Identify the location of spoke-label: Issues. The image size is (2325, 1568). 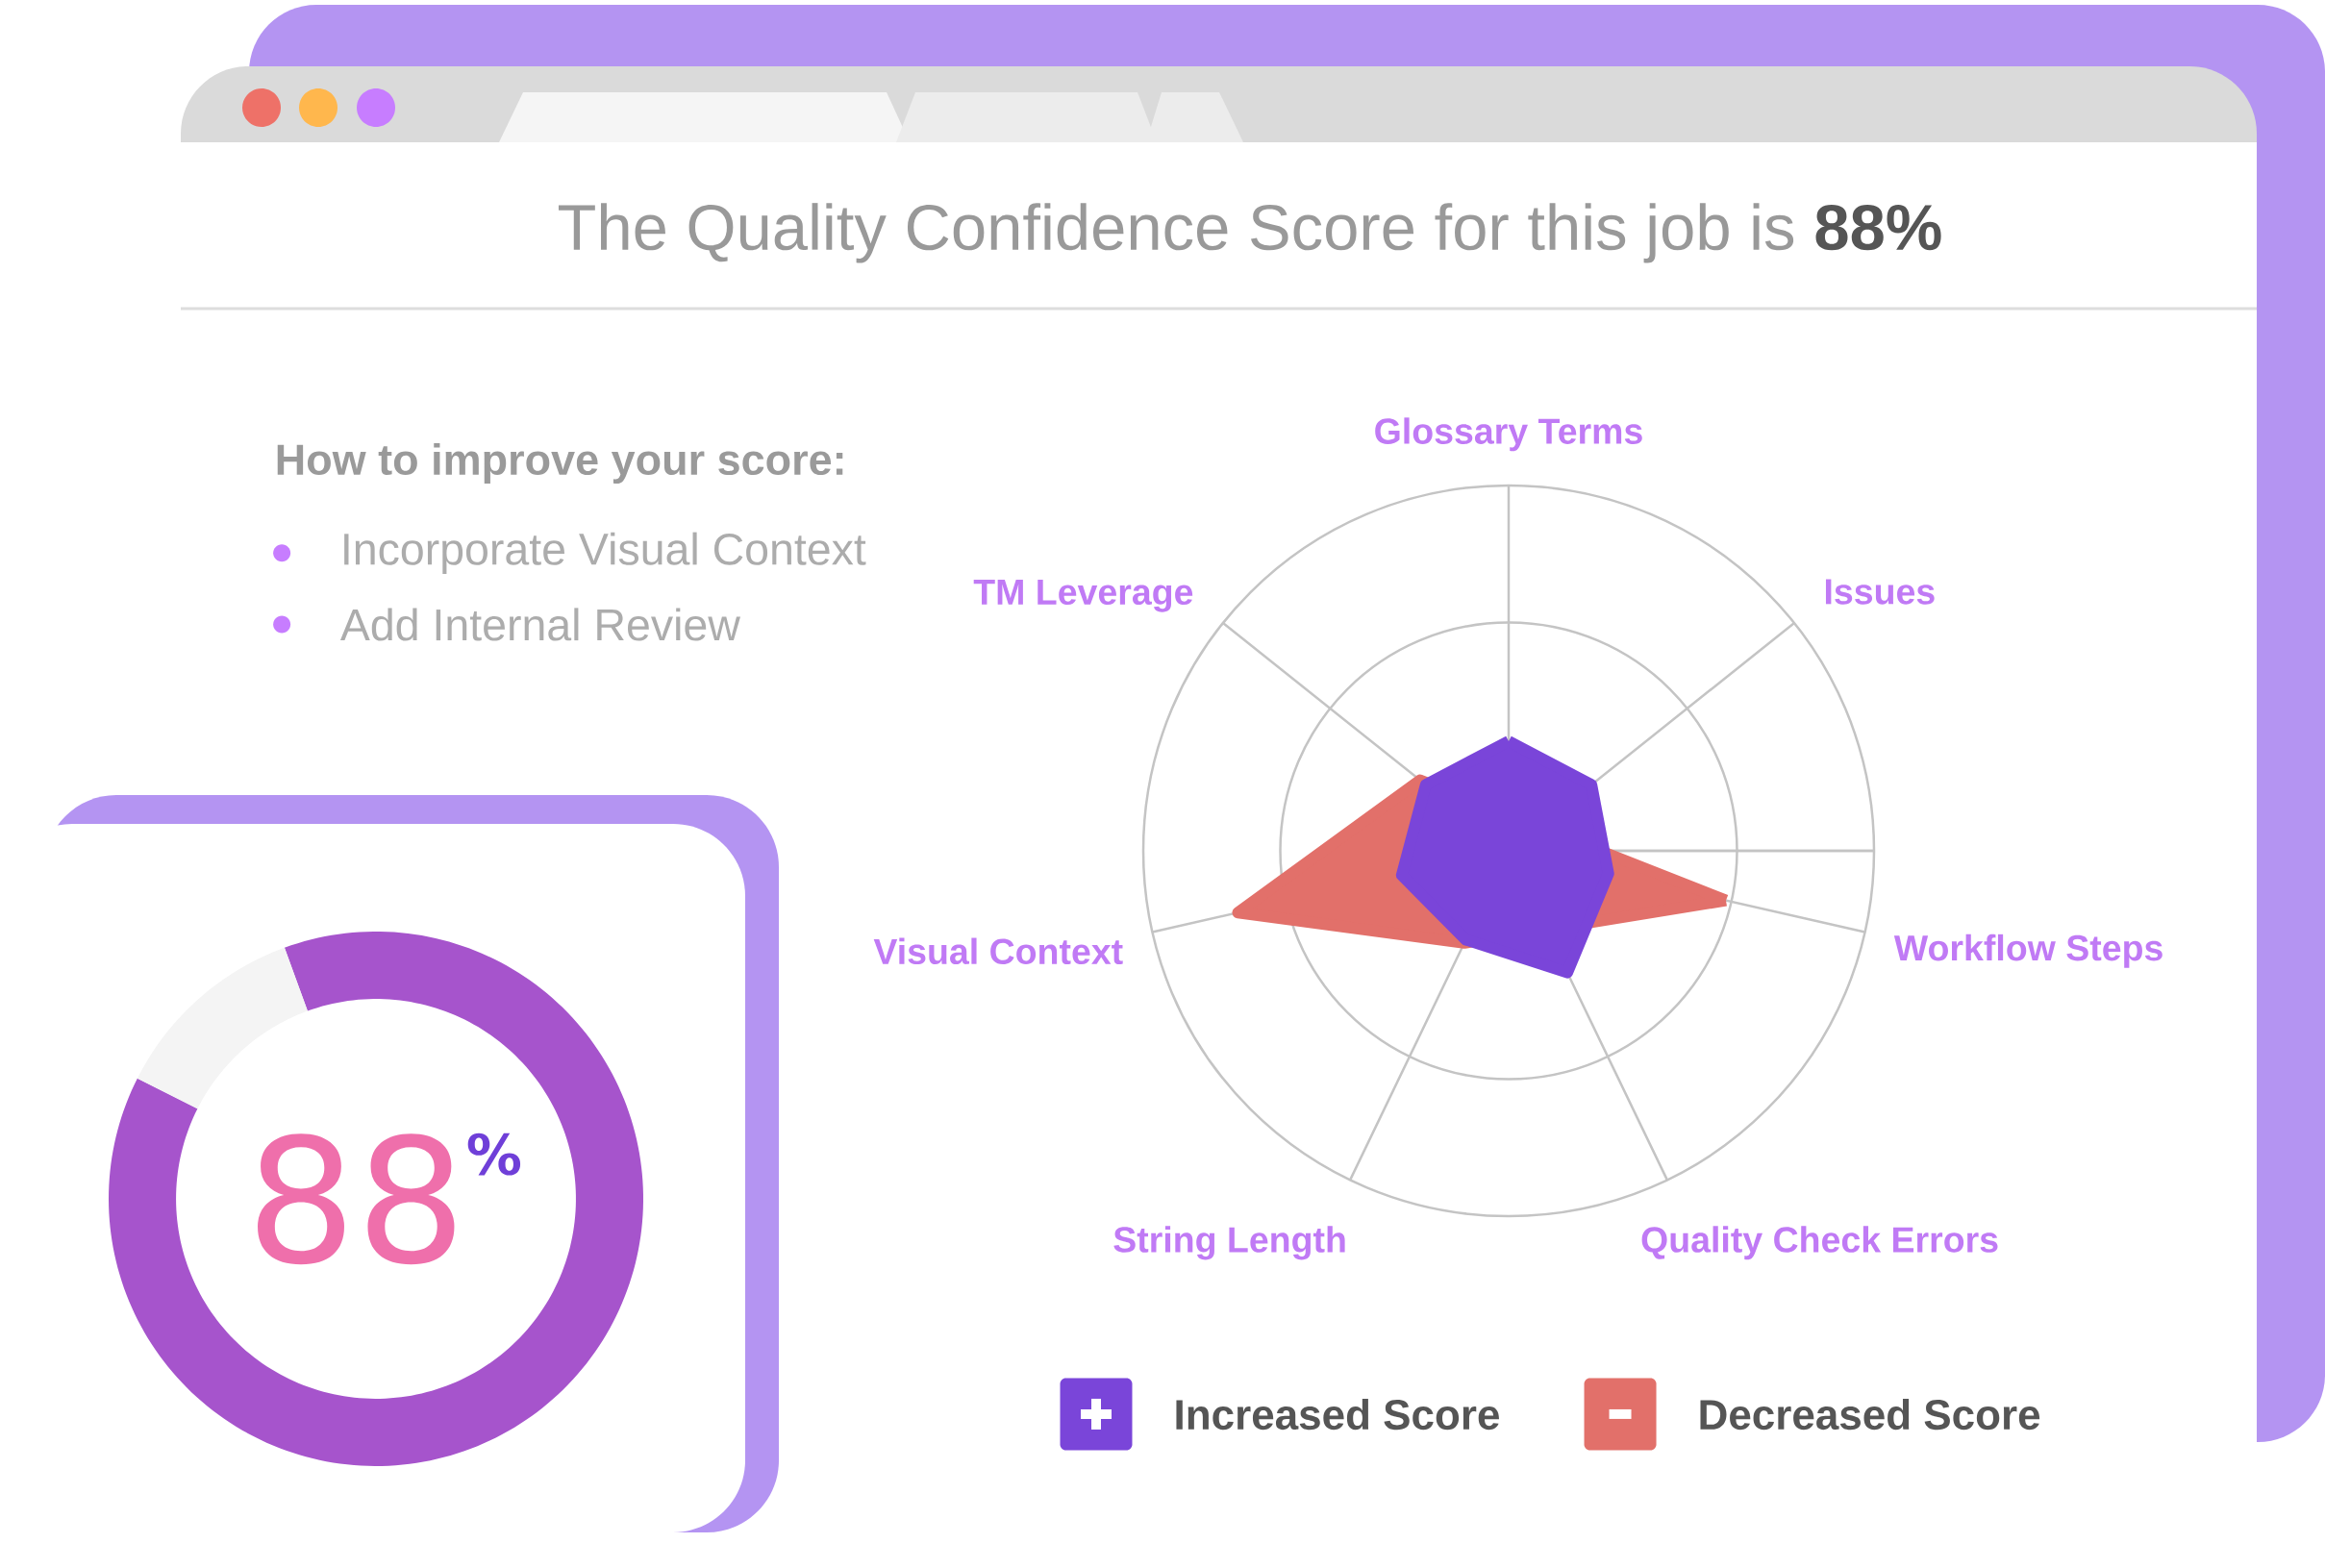
(1880, 592).